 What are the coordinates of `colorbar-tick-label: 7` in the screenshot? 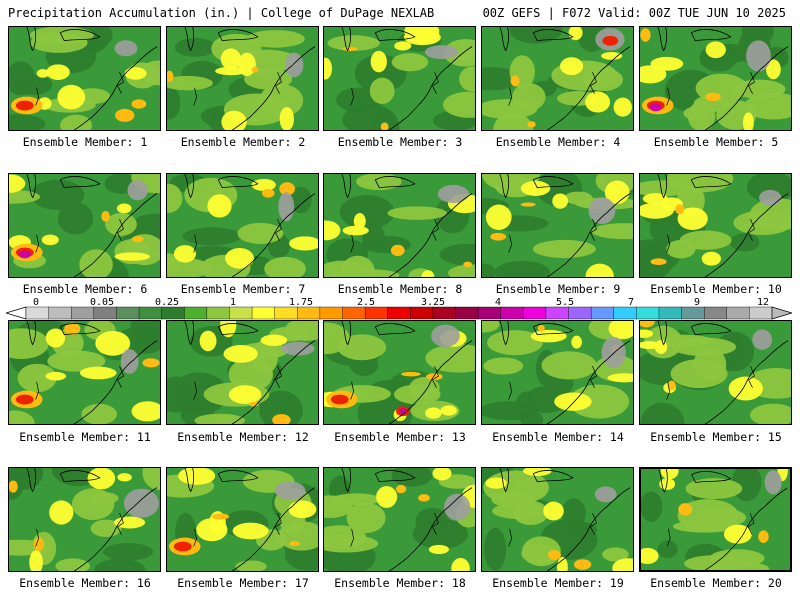 It's located at (631, 302).